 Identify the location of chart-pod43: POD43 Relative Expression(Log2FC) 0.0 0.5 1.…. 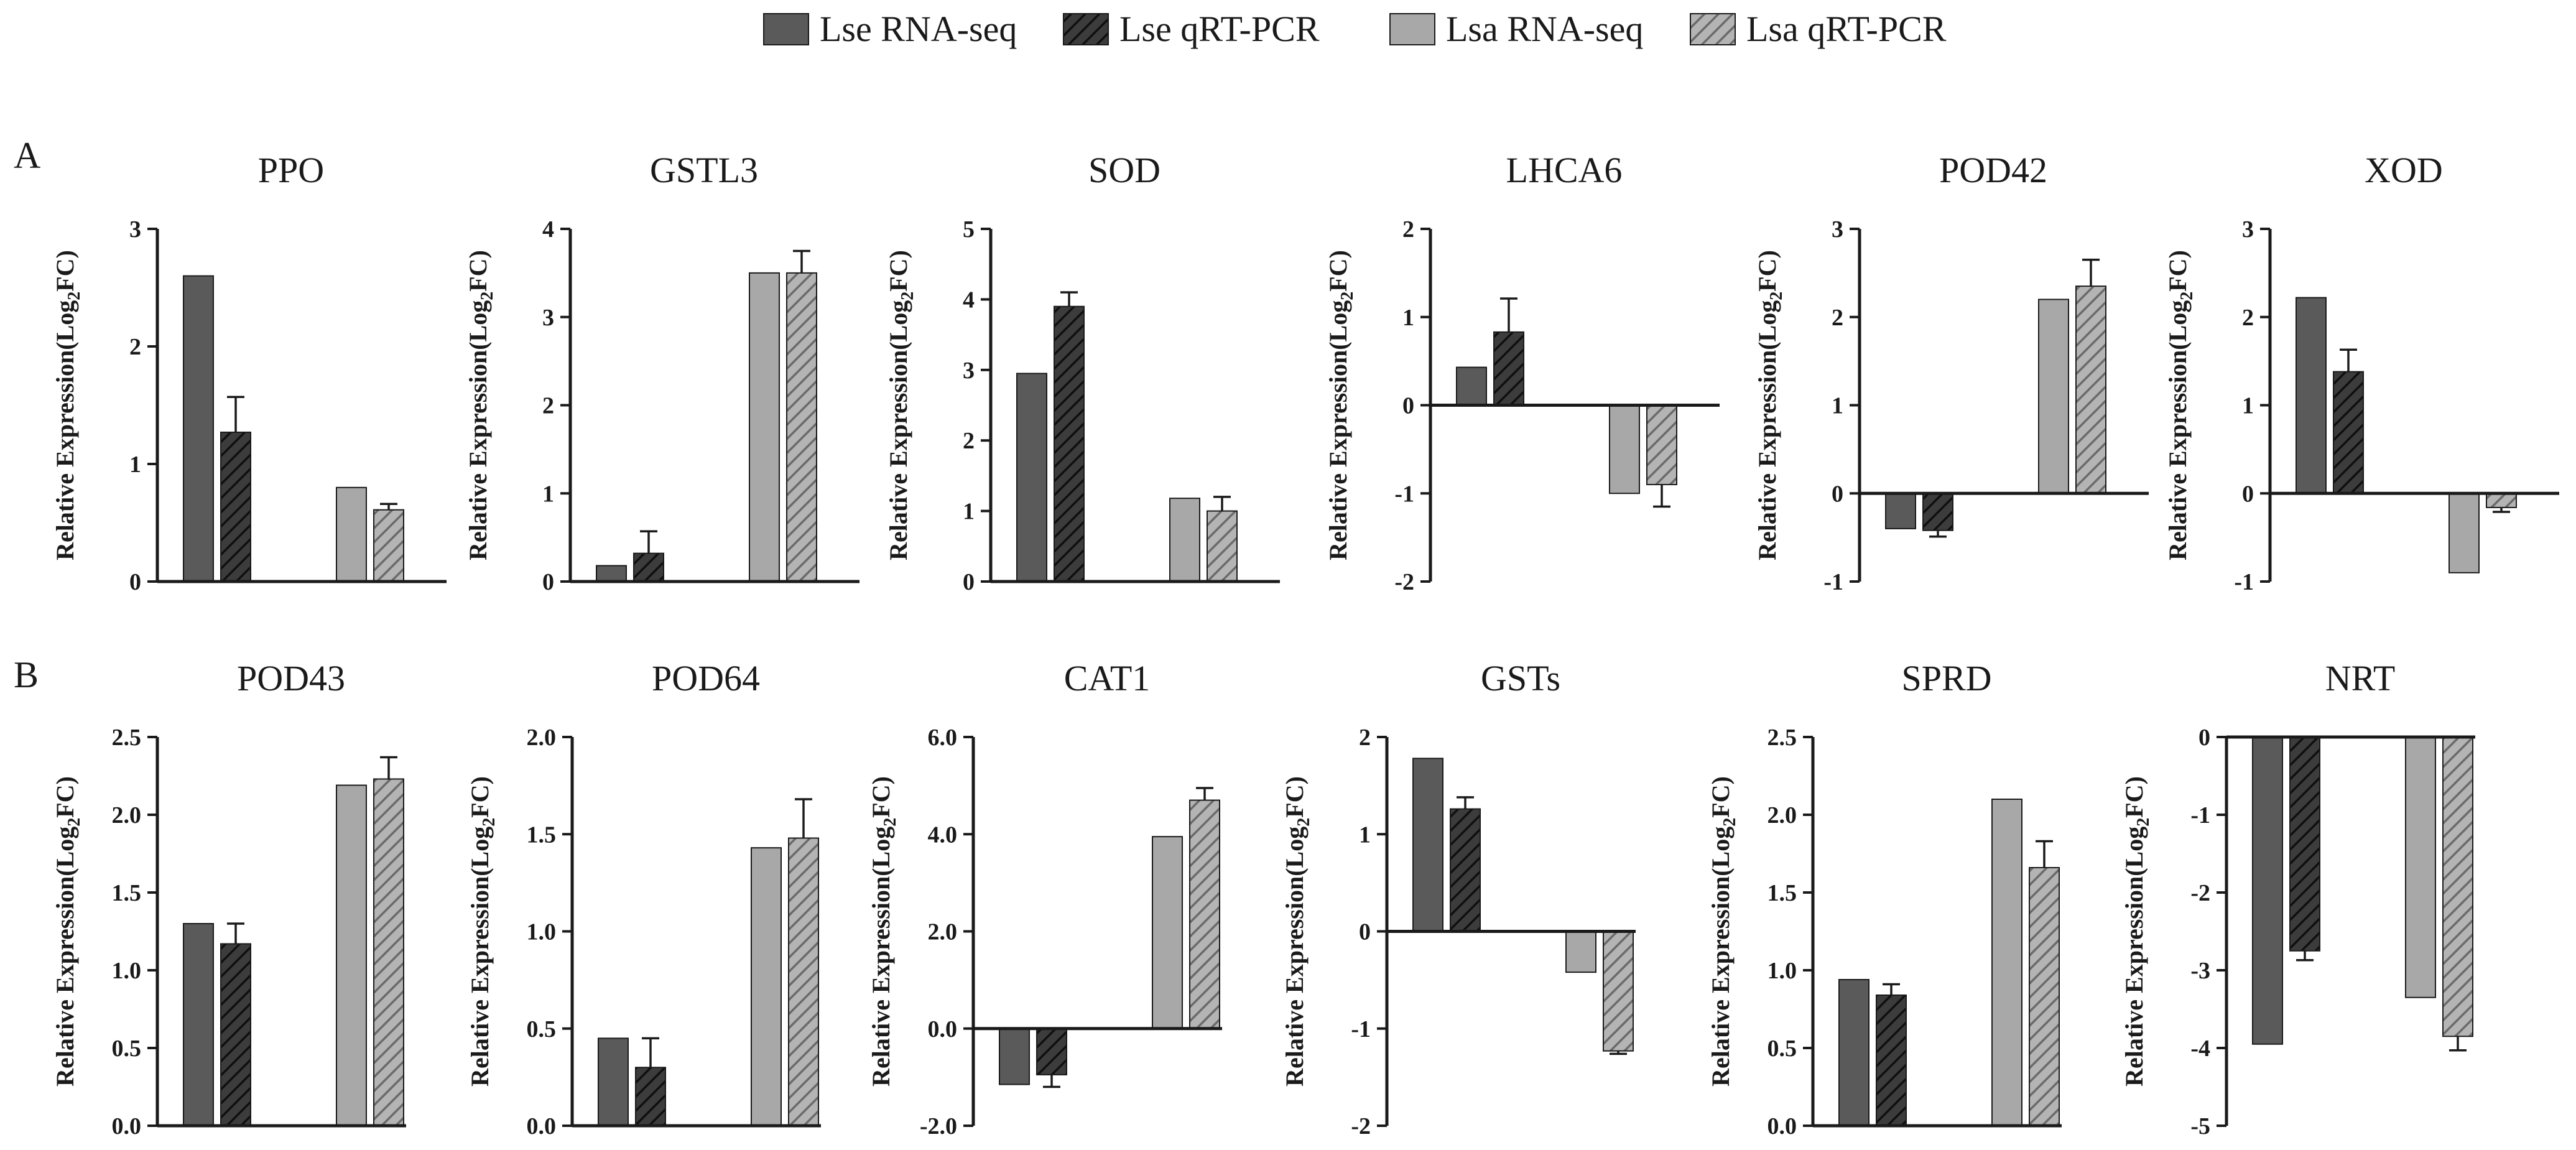
(229, 898).